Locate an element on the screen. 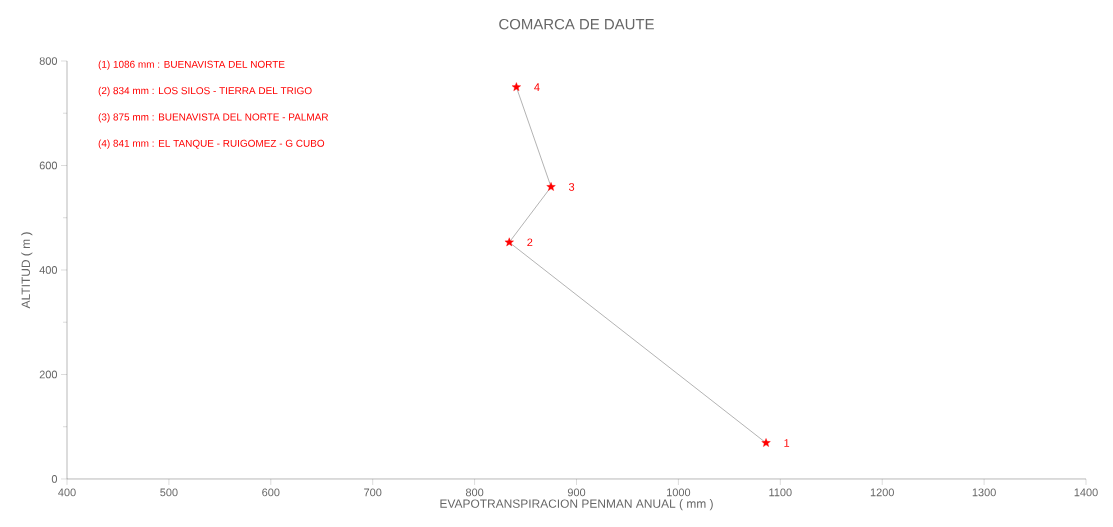 The height and width of the screenshot is (527, 1113). annotation: (2) 834 mm : LOS SILOS - TIERRA DEL TRIGO is located at coordinates (205, 91).